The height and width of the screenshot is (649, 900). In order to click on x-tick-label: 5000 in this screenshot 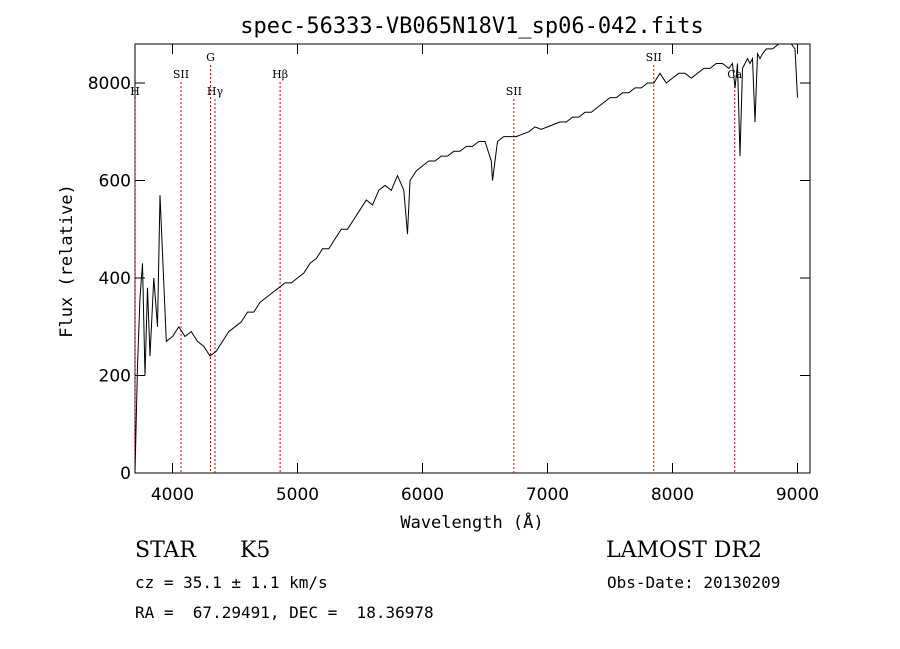, I will do `click(297, 495)`.